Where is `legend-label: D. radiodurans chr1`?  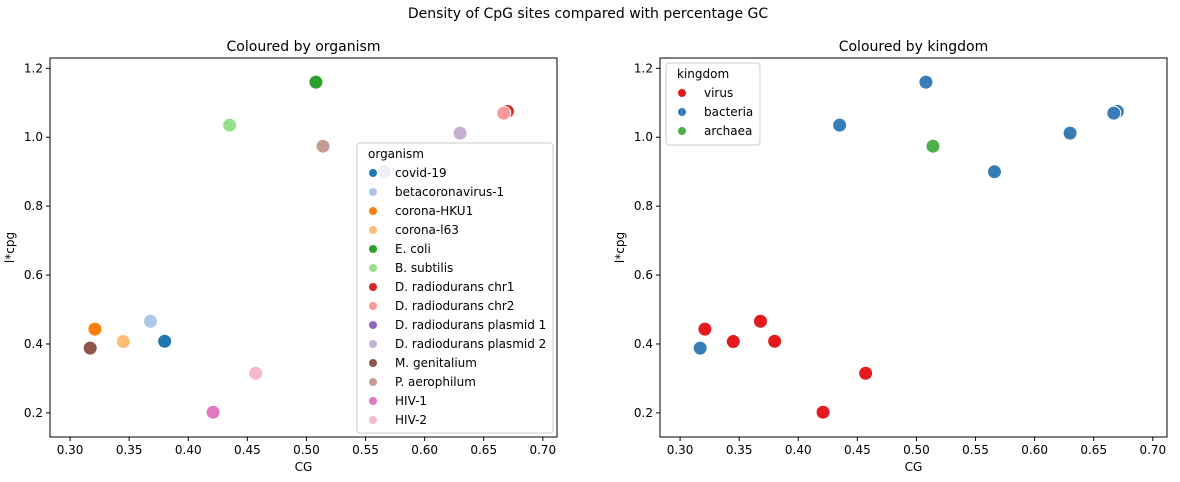
legend-label: D. radiodurans chr1 is located at coordinates (454, 287).